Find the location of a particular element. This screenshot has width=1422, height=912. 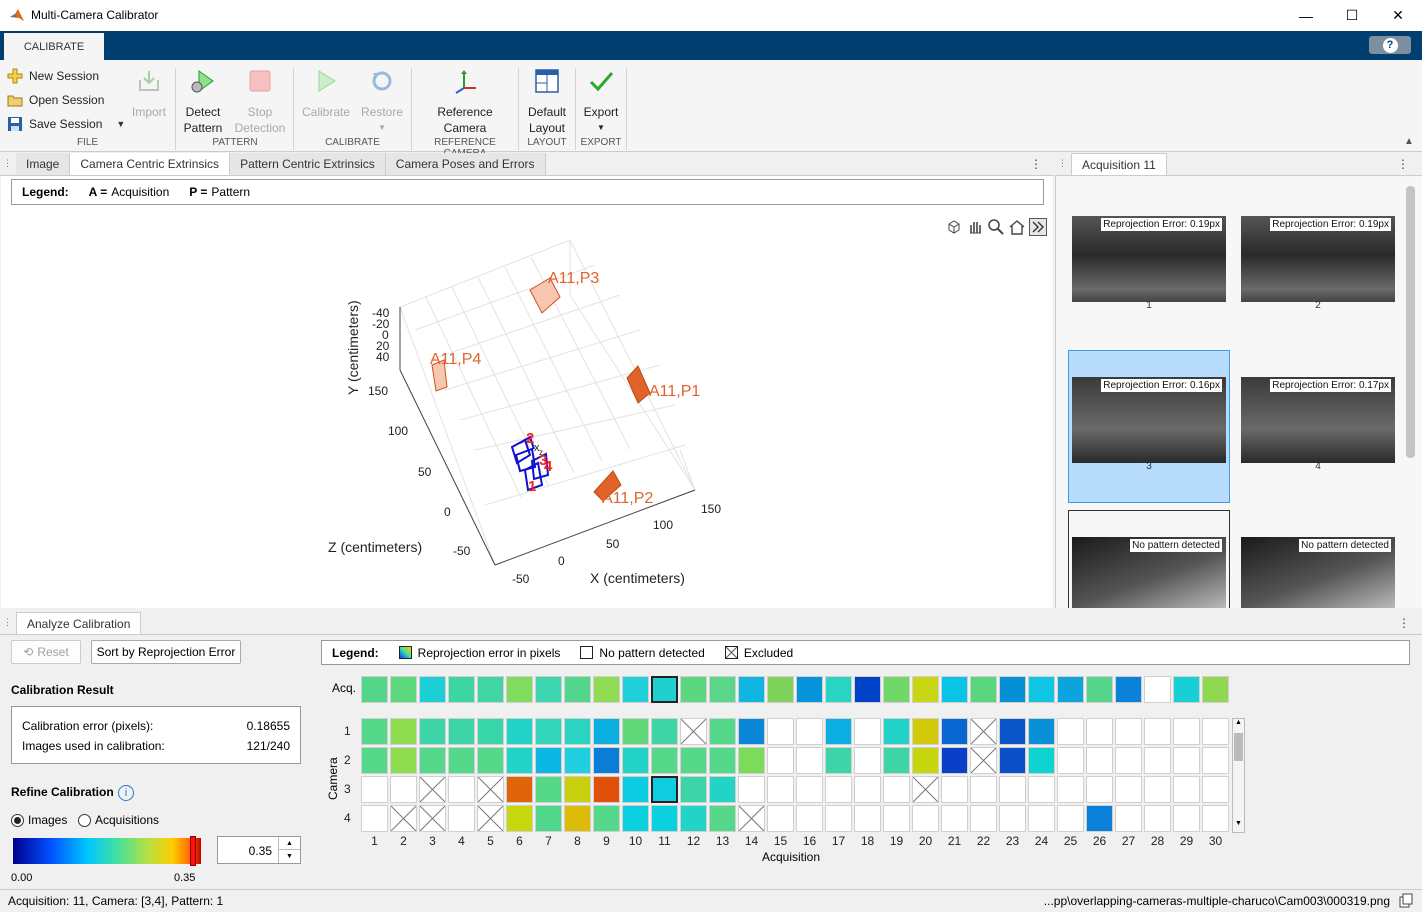

spinner-down-icon: ▼ is located at coordinates (289, 856).